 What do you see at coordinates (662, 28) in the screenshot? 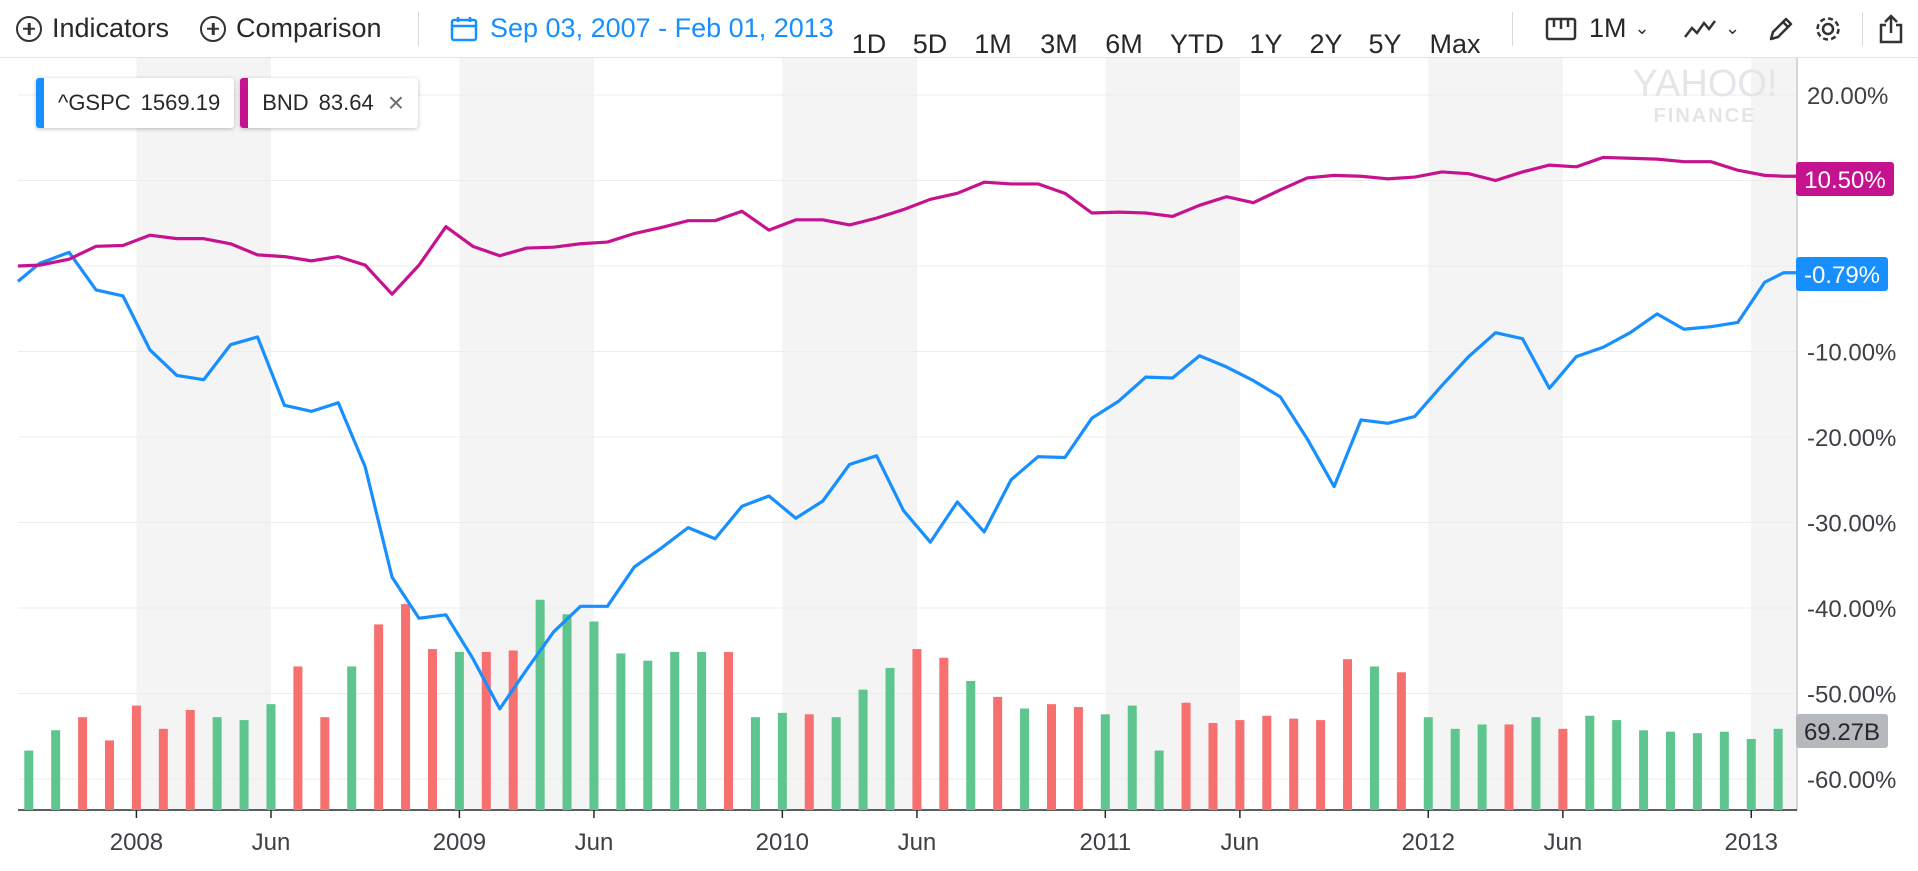
I see `date-range-label: Sep 03, 2007 - Feb 01, 2013` at bounding box center [662, 28].